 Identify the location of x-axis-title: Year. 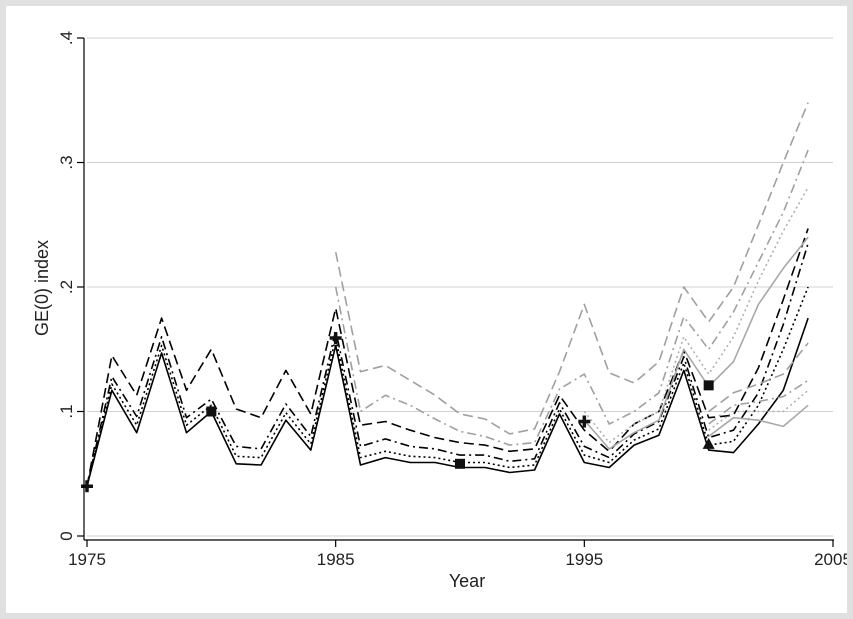
(467, 581).